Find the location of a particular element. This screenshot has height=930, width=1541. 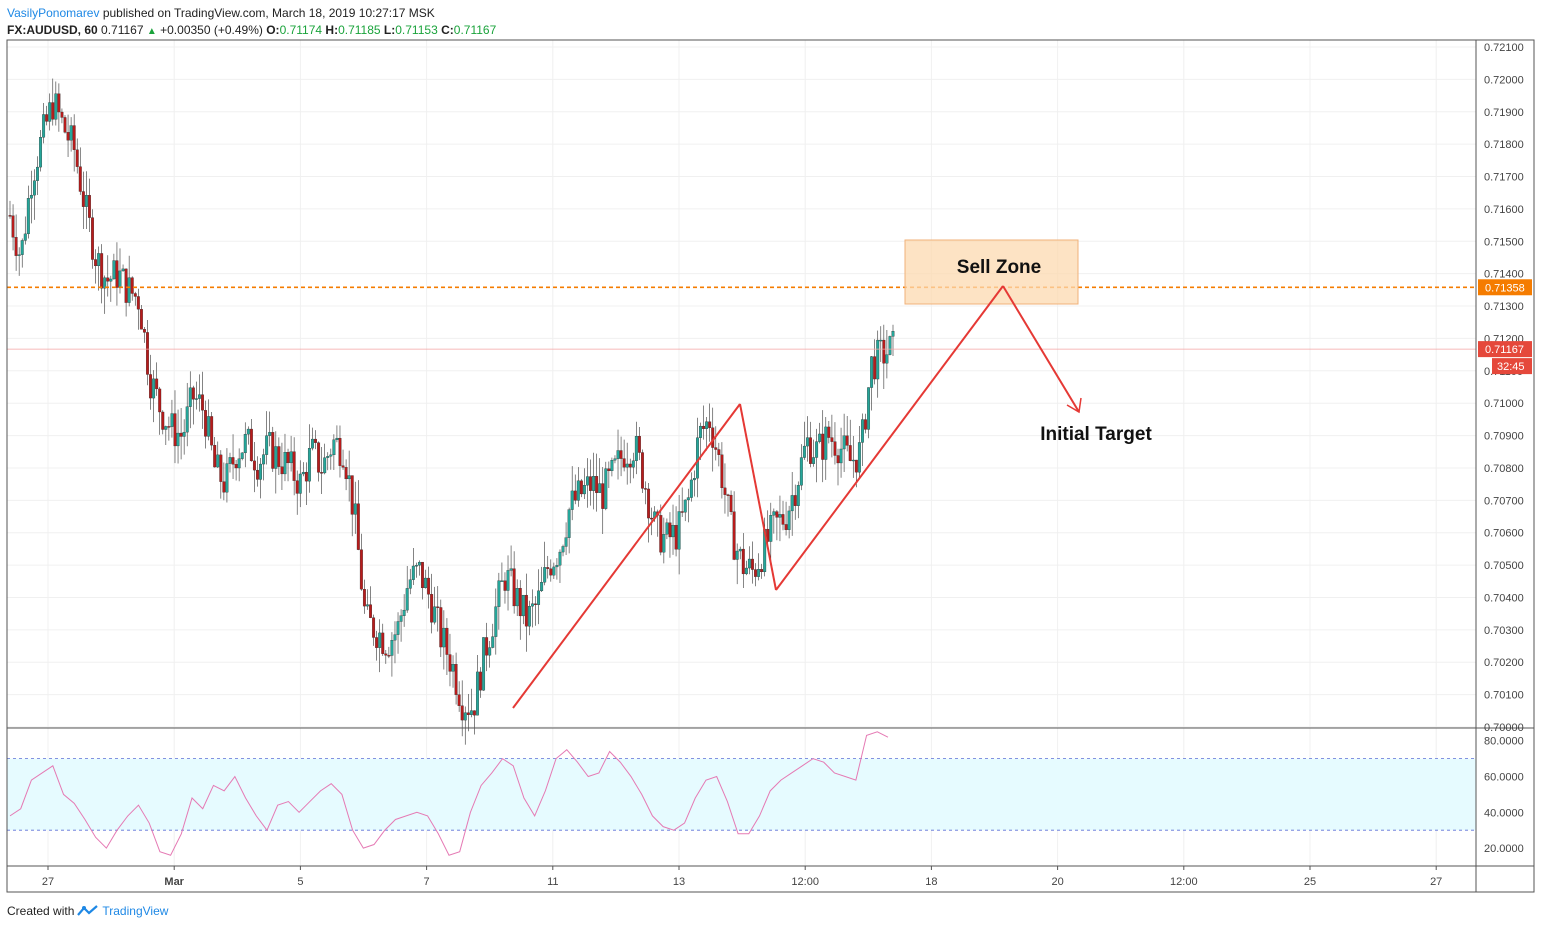

current-price-text: 0.71167 is located at coordinates (1504, 350).